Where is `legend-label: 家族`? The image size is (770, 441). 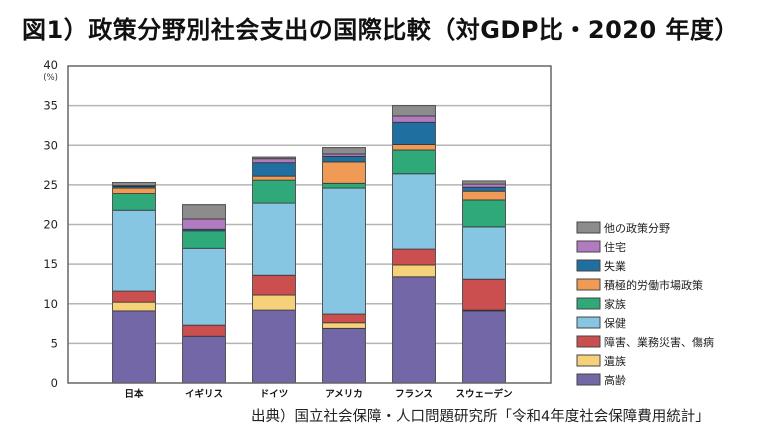
legend-label: 家族 is located at coordinates (615, 304).